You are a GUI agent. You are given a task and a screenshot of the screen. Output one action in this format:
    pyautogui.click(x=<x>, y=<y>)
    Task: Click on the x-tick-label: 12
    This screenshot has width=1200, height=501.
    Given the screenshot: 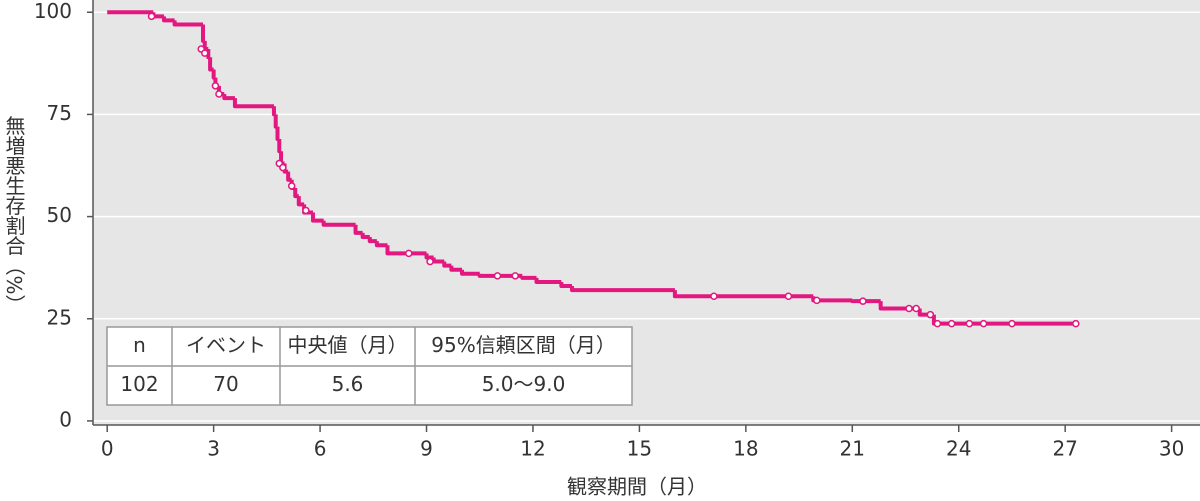 What is the action you would take?
    pyautogui.click(x=532, y=449)
    